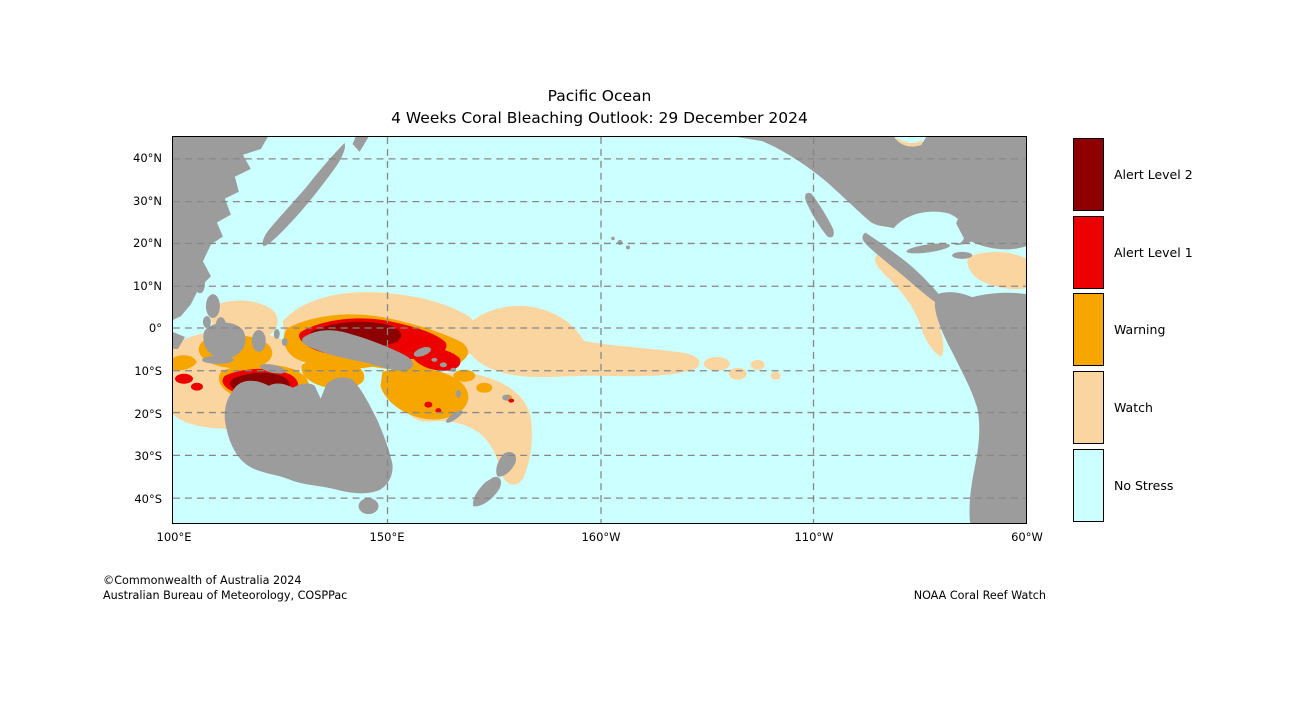  I want to click on watch-region-central-america-coast, so click(909, 305).